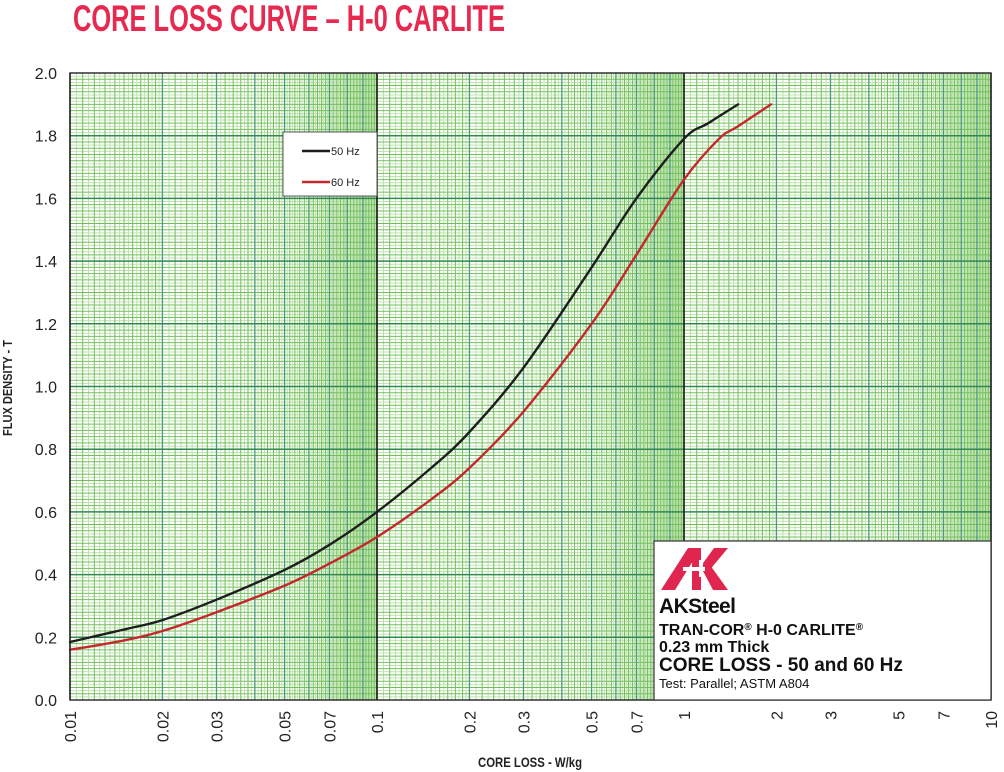 This screenshot has width=1004, height=772. What do you see at coordinates (163, 726) in the screenshot?
I see `x-tick-label: 0.02` at bounding box center [163, 726].